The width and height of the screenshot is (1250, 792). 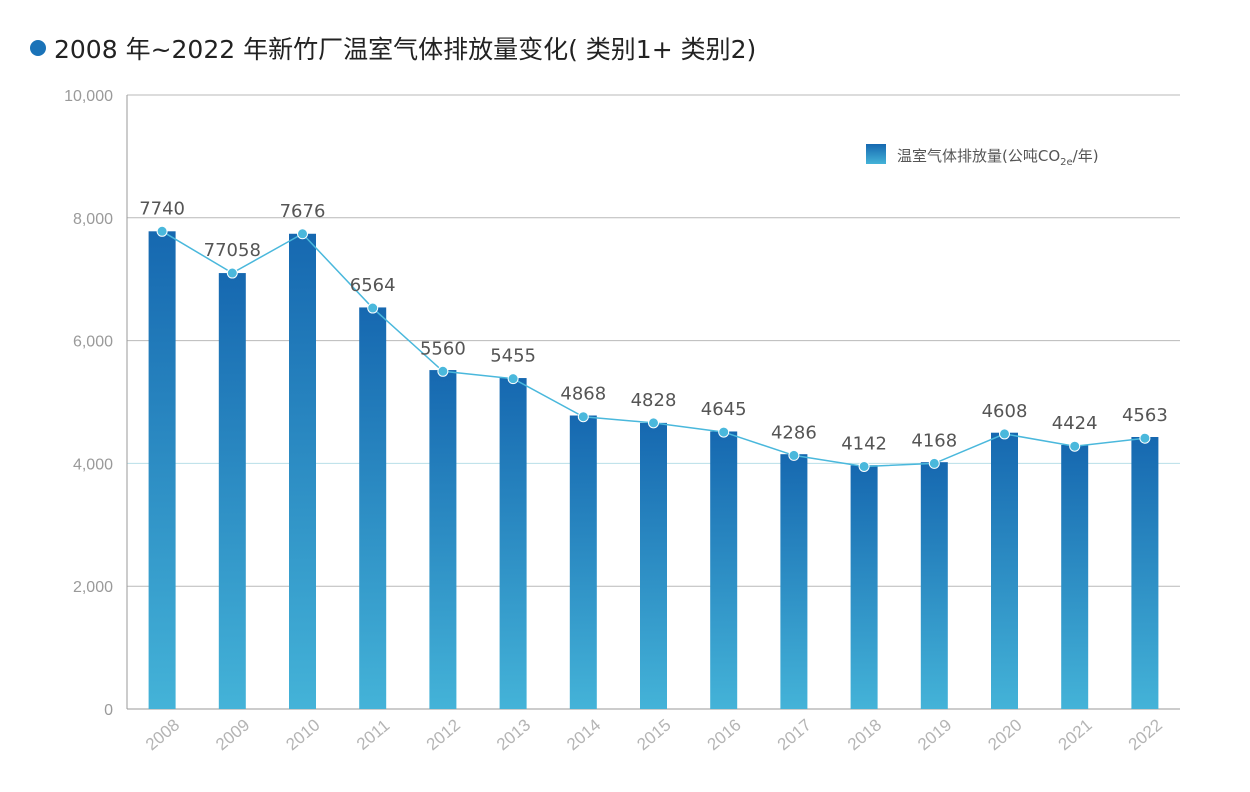 I want to click on data-label: 4828, so click(x=654, y=400).